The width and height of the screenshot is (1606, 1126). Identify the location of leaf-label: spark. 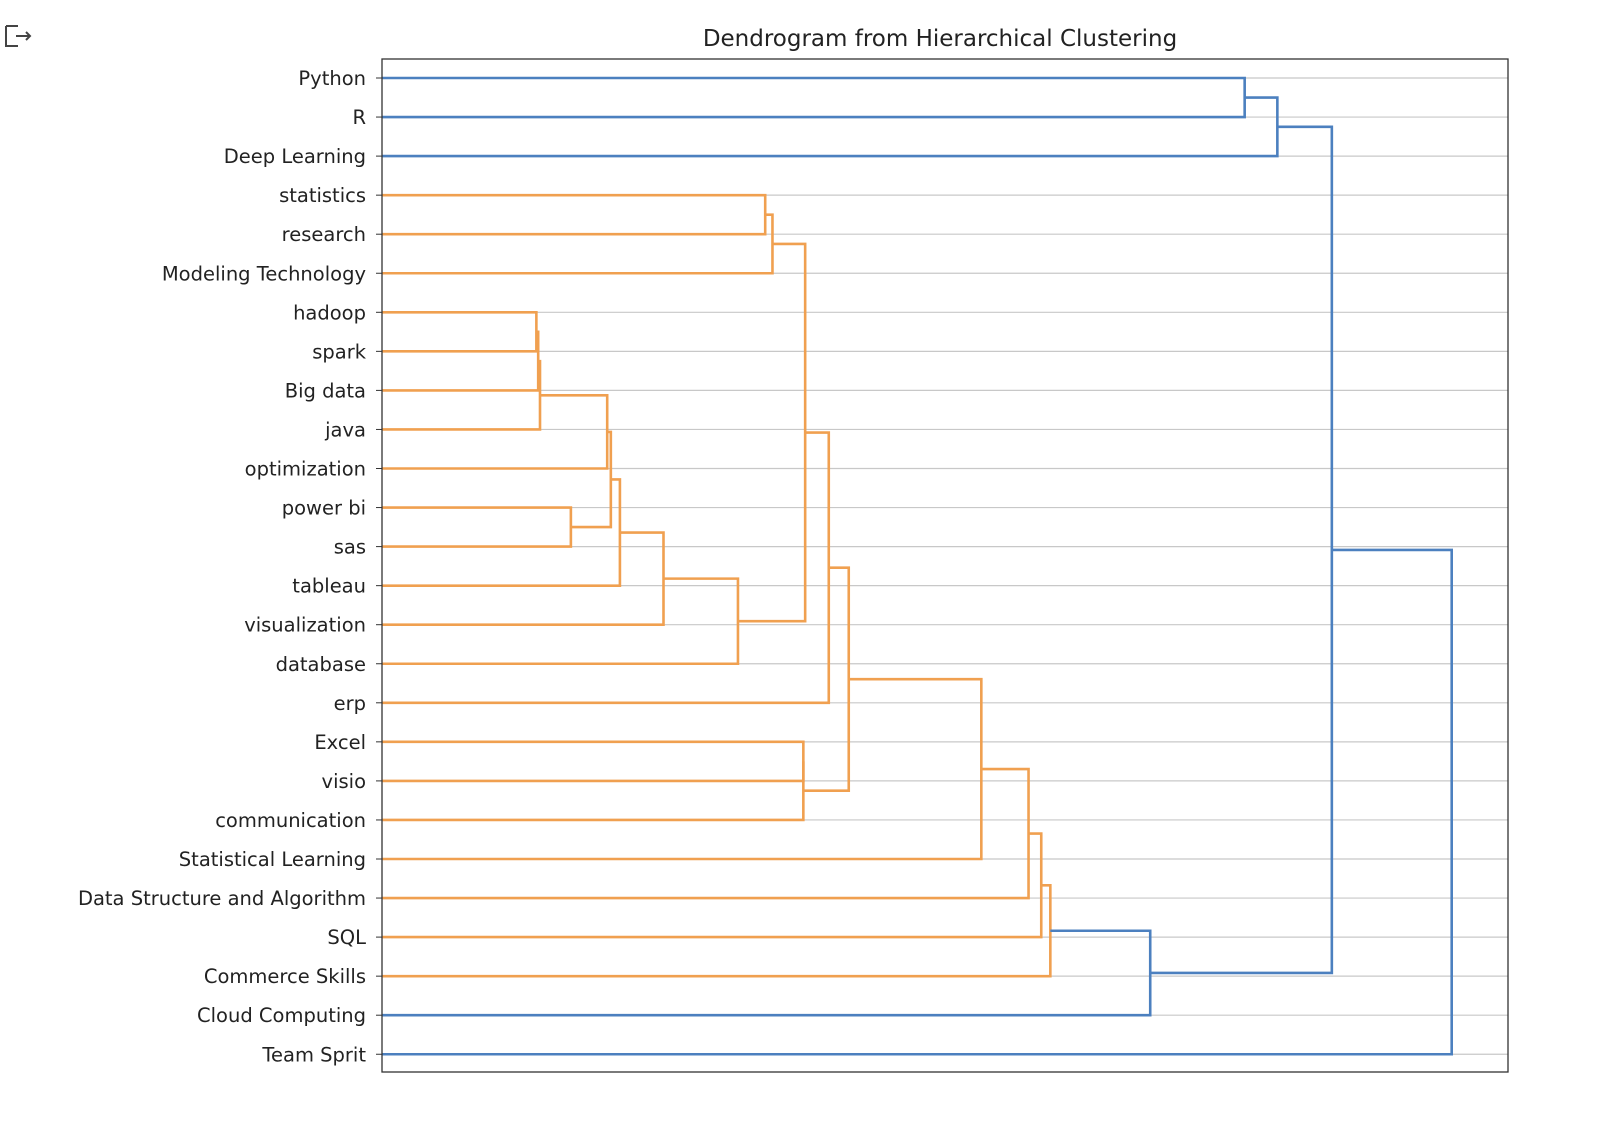
(339, 351).